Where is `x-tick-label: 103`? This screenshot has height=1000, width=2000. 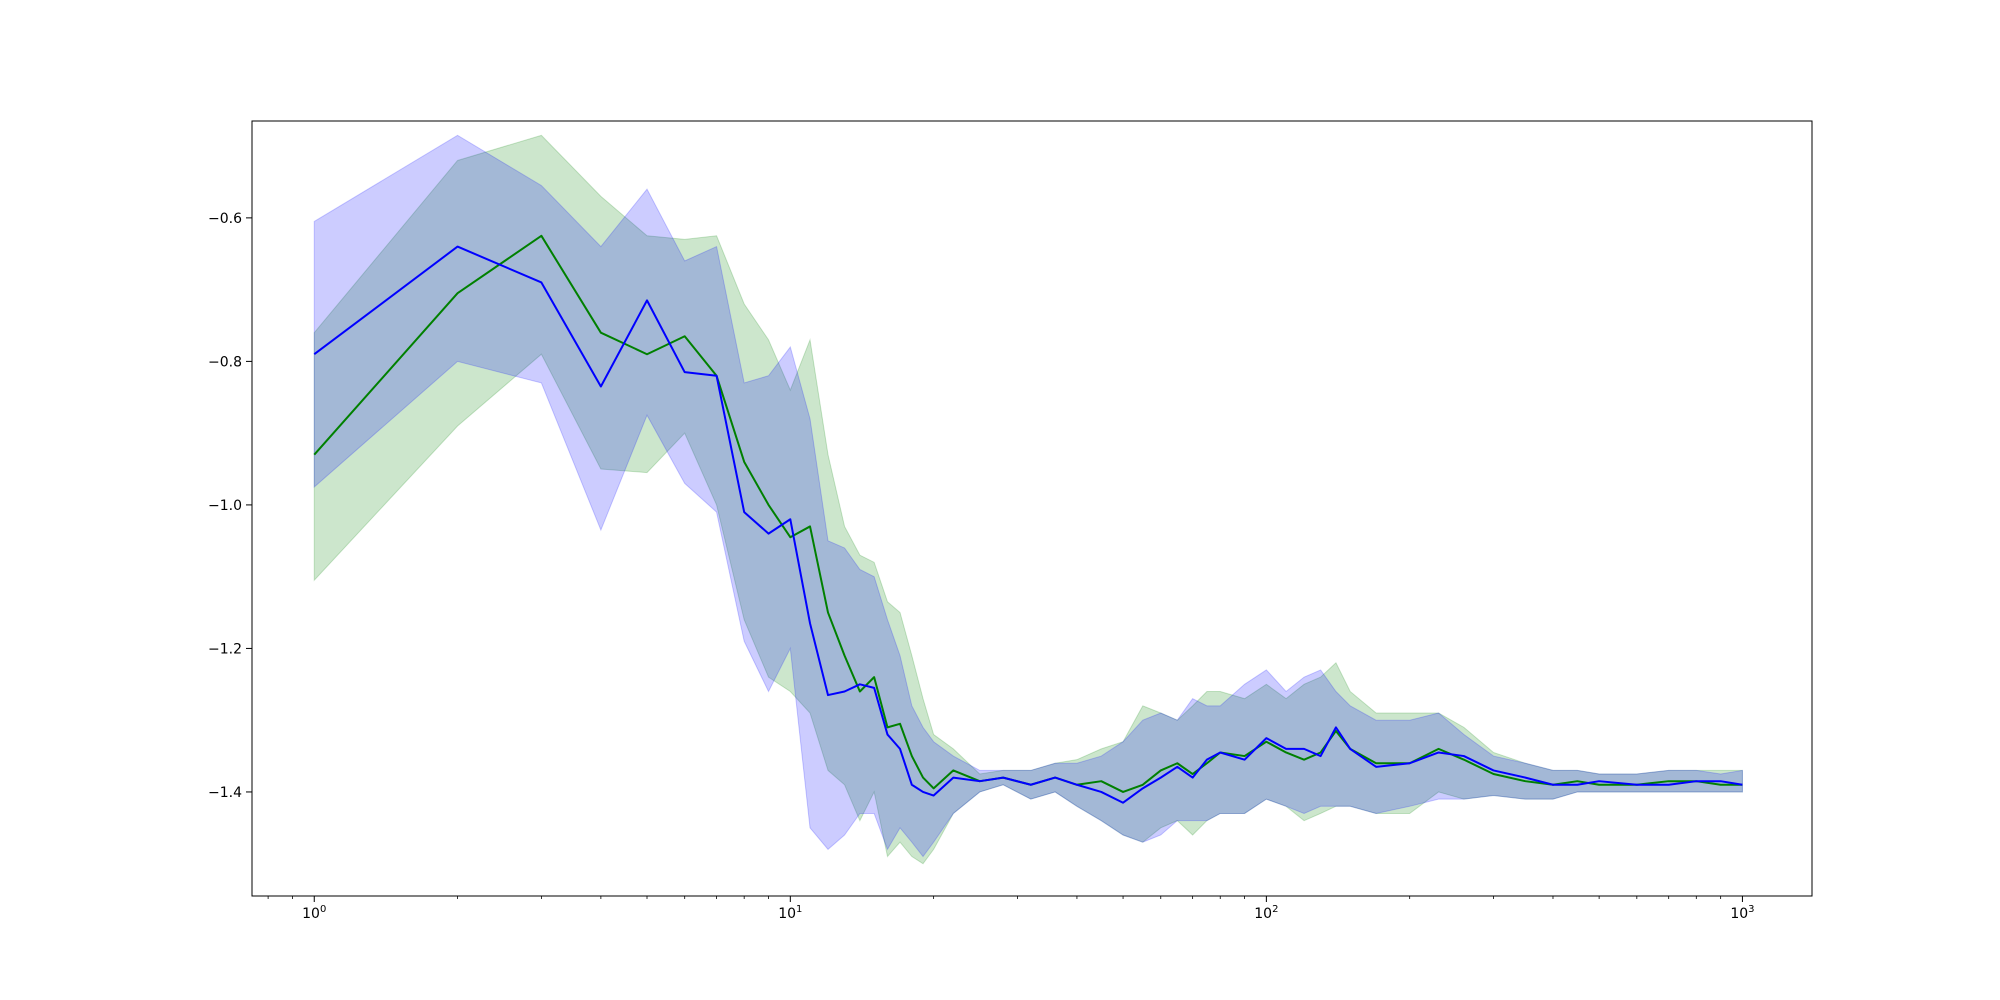
x-tick-label: 103 is located at coordinates (1742, 913).